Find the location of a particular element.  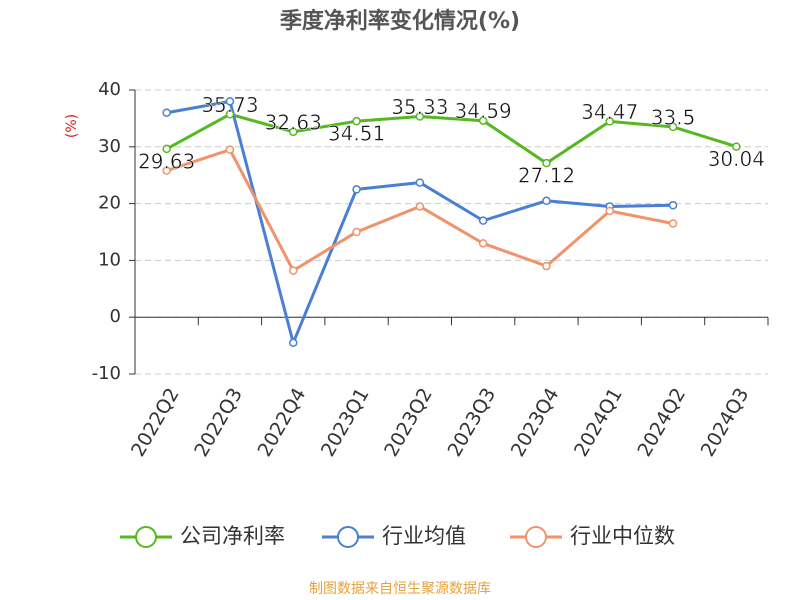

x-tick-label: 2024Q2 is located at coordinates (661, 422).